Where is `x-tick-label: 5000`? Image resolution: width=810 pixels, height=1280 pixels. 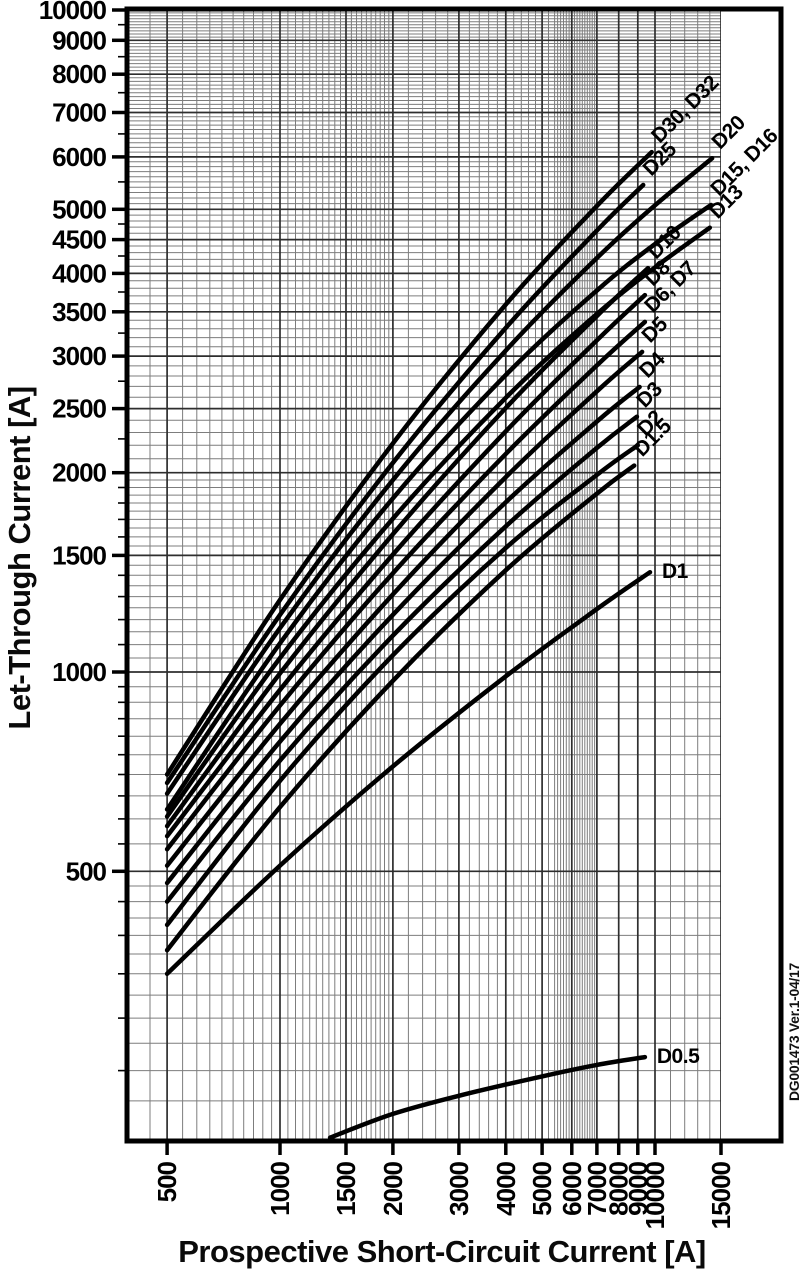 x-tick-label: 5000 is located at coordinates (542, 1188).